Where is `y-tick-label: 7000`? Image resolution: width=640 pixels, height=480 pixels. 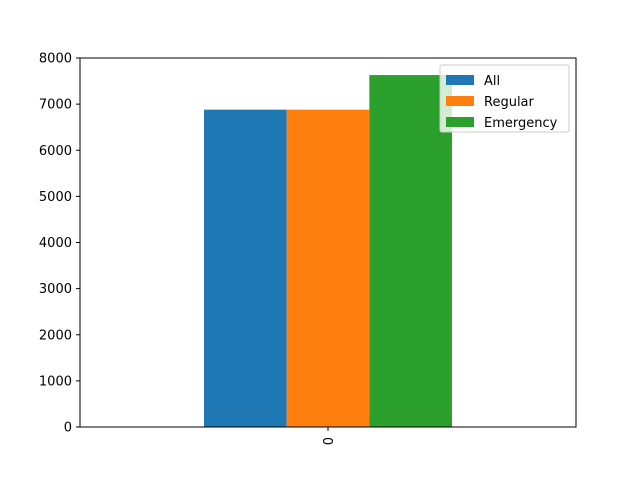
y-tick-label: 7000 is located at coordinates (55, 105).